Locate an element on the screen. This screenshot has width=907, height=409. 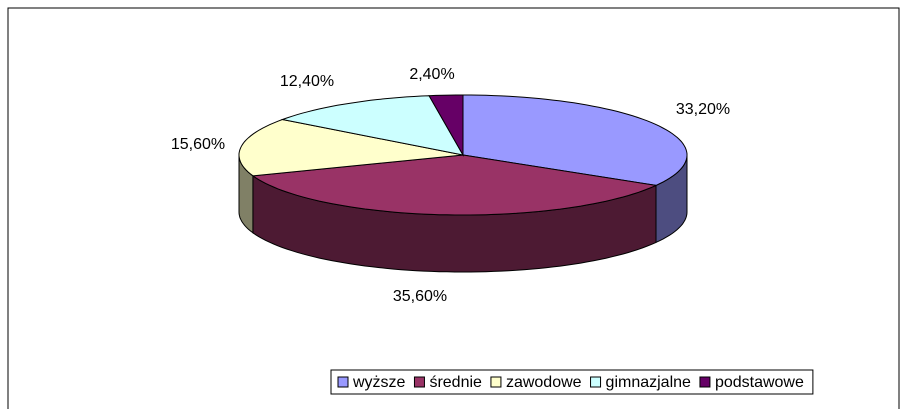
legend-label: wyższe is located at coordinates (379, 382).